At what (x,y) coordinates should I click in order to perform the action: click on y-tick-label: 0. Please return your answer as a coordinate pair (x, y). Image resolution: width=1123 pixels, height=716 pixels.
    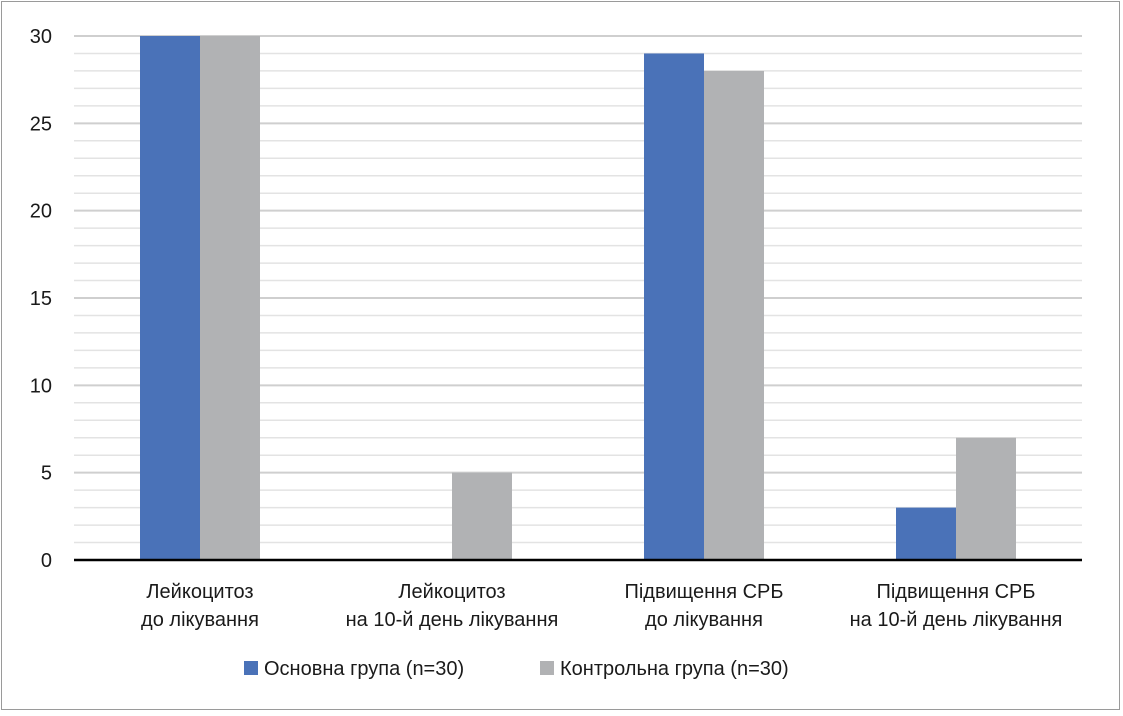
    Looking at the image, I should click on (46, 561).